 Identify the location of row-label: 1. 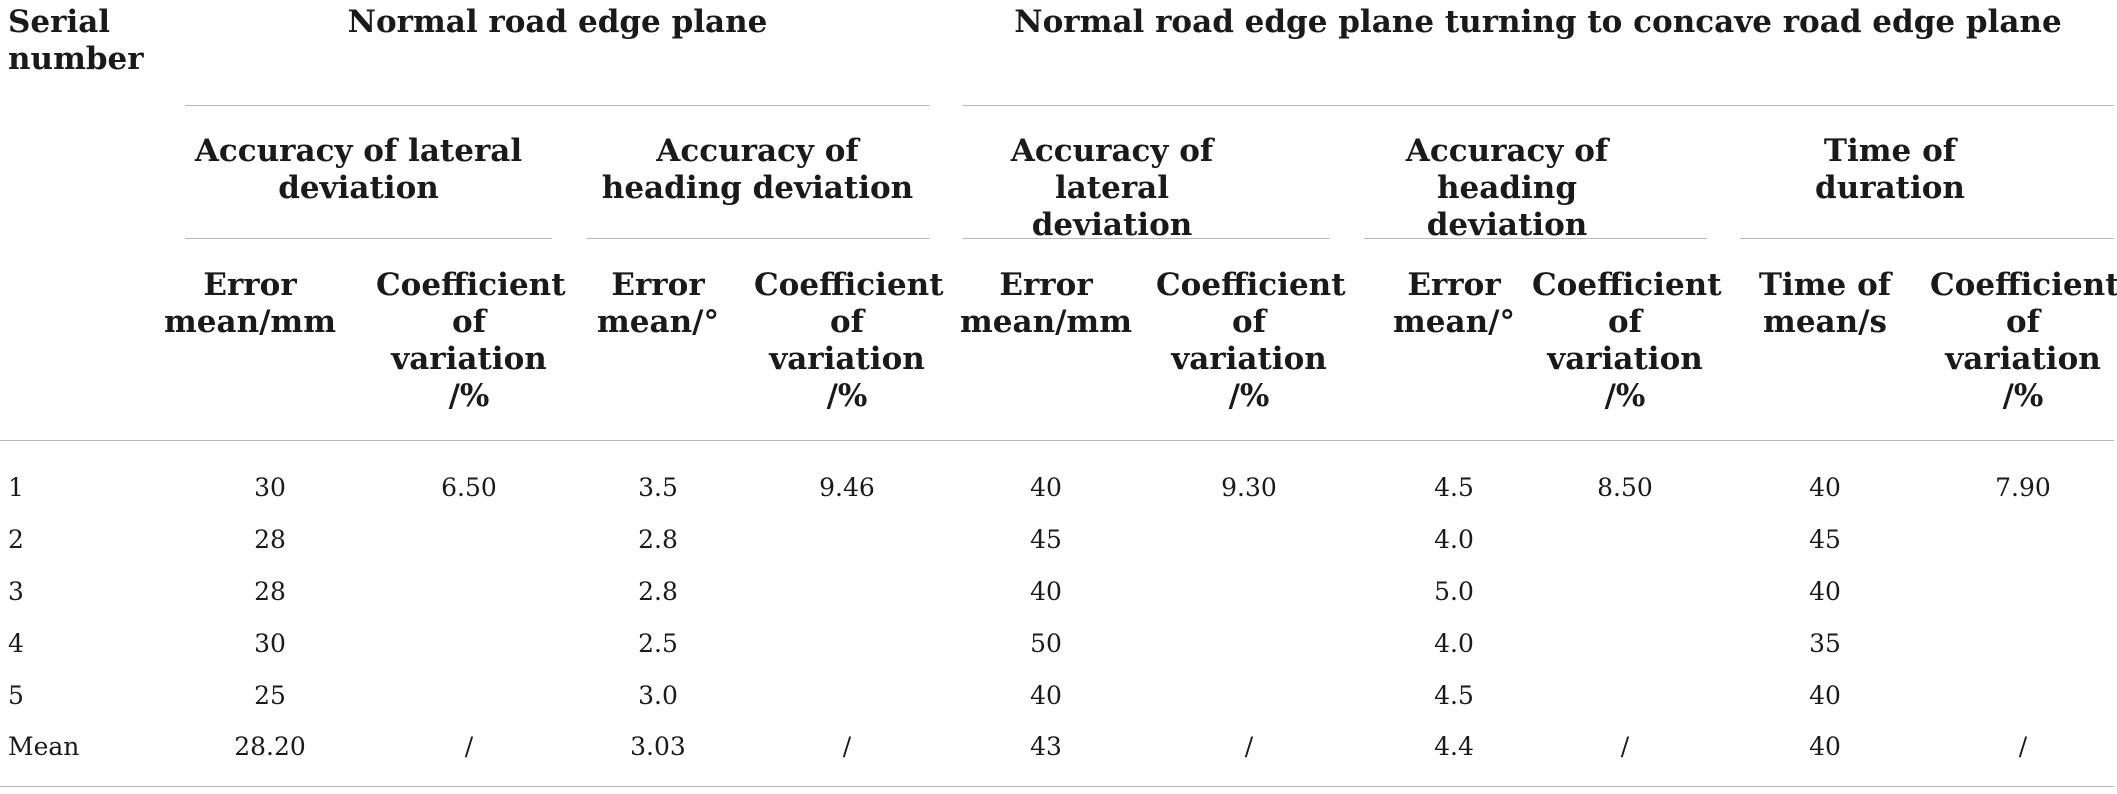
(16, 487).